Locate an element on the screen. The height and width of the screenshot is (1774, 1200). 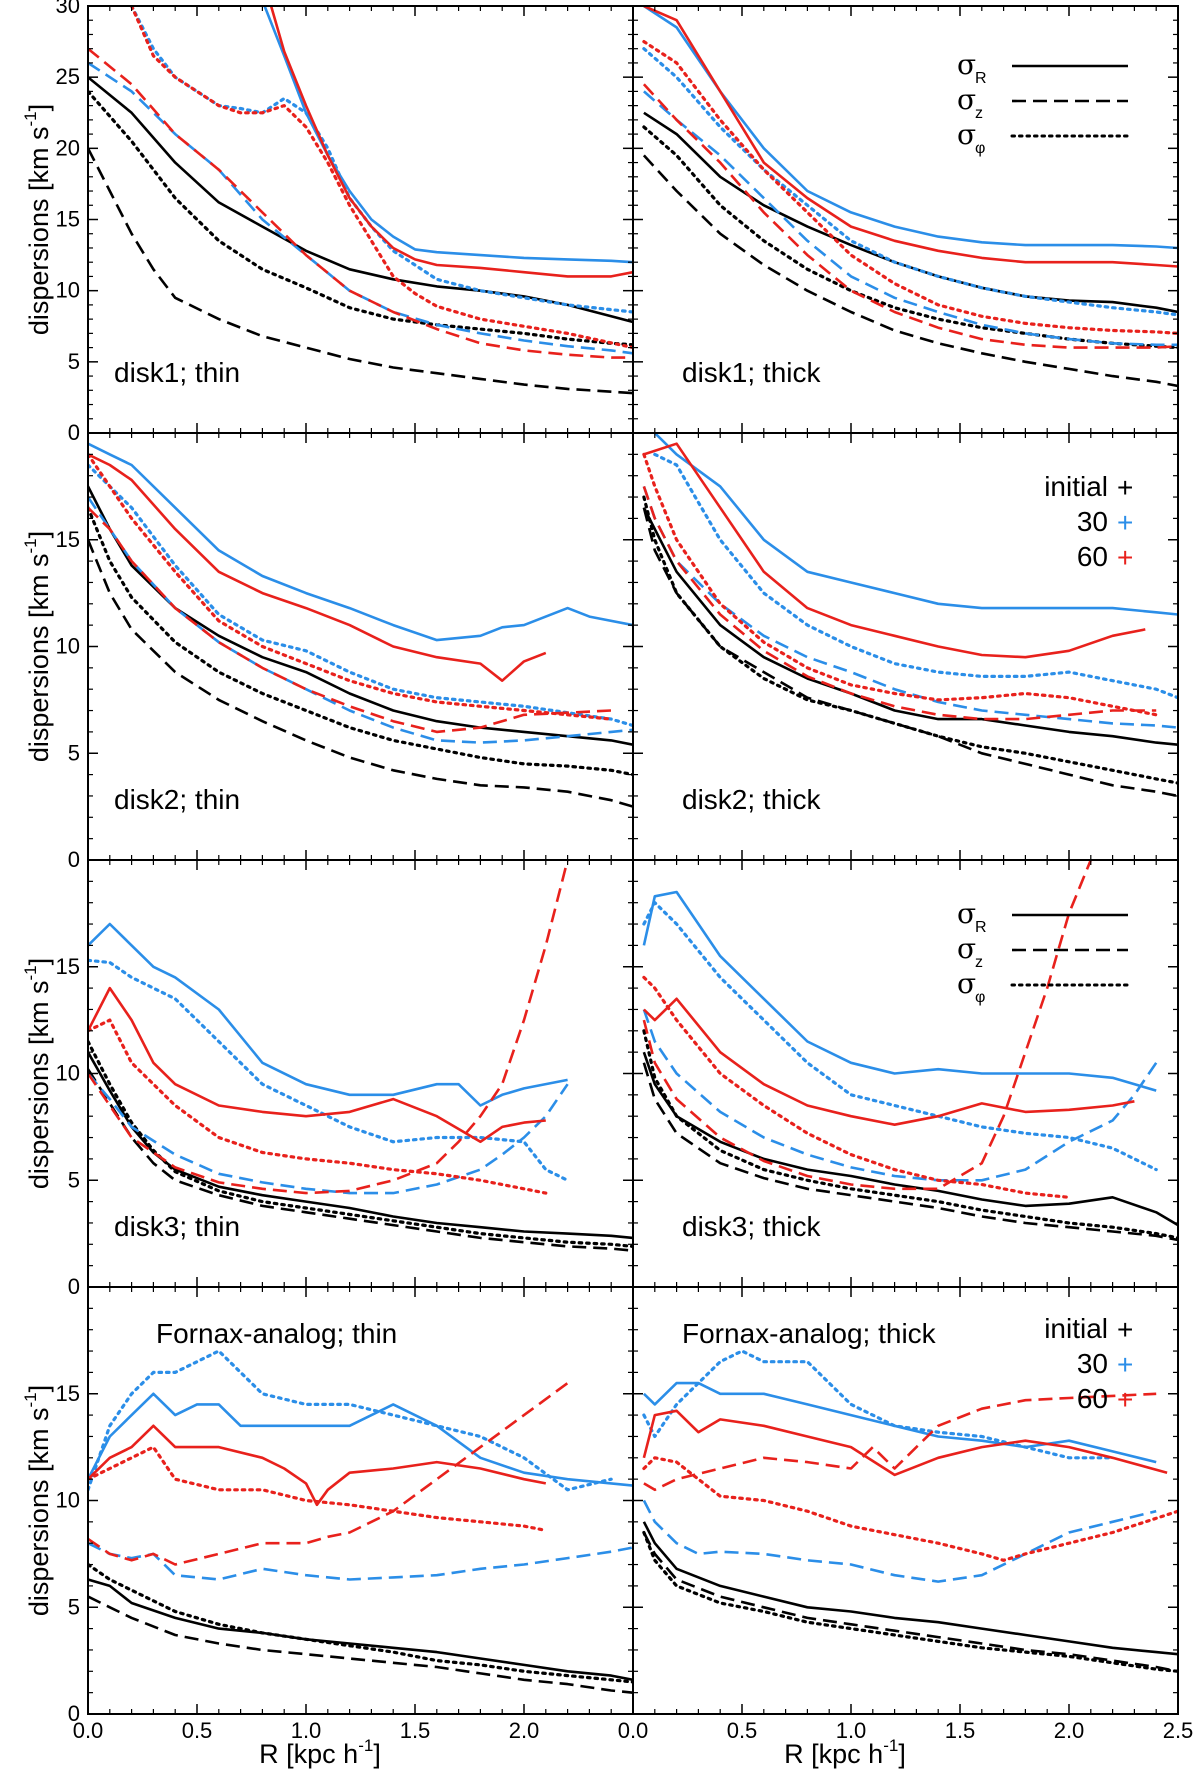
panel-5: 0 5 10 15 disk3; thin dispersions [km s-1] is located at coordinates (327, 1079).